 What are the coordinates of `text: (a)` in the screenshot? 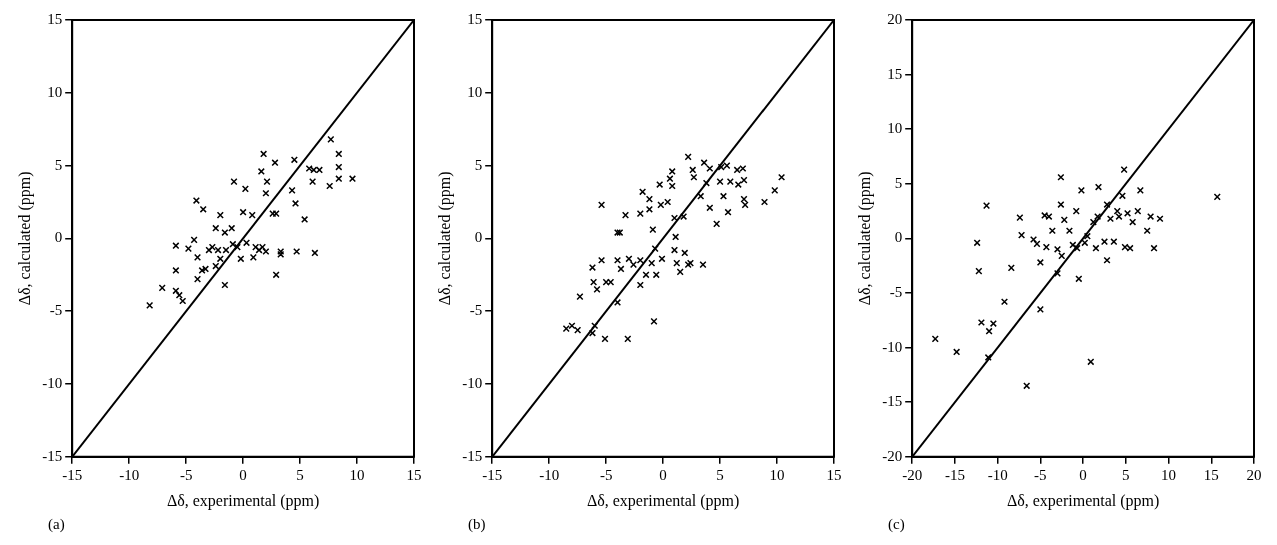 It's located at (56, 525).